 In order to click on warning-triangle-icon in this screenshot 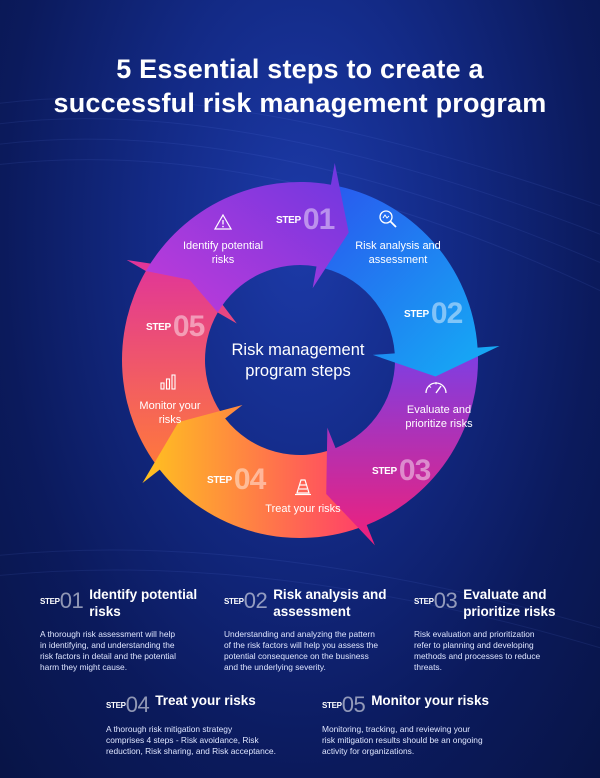, I will do `click(223, 222)`.